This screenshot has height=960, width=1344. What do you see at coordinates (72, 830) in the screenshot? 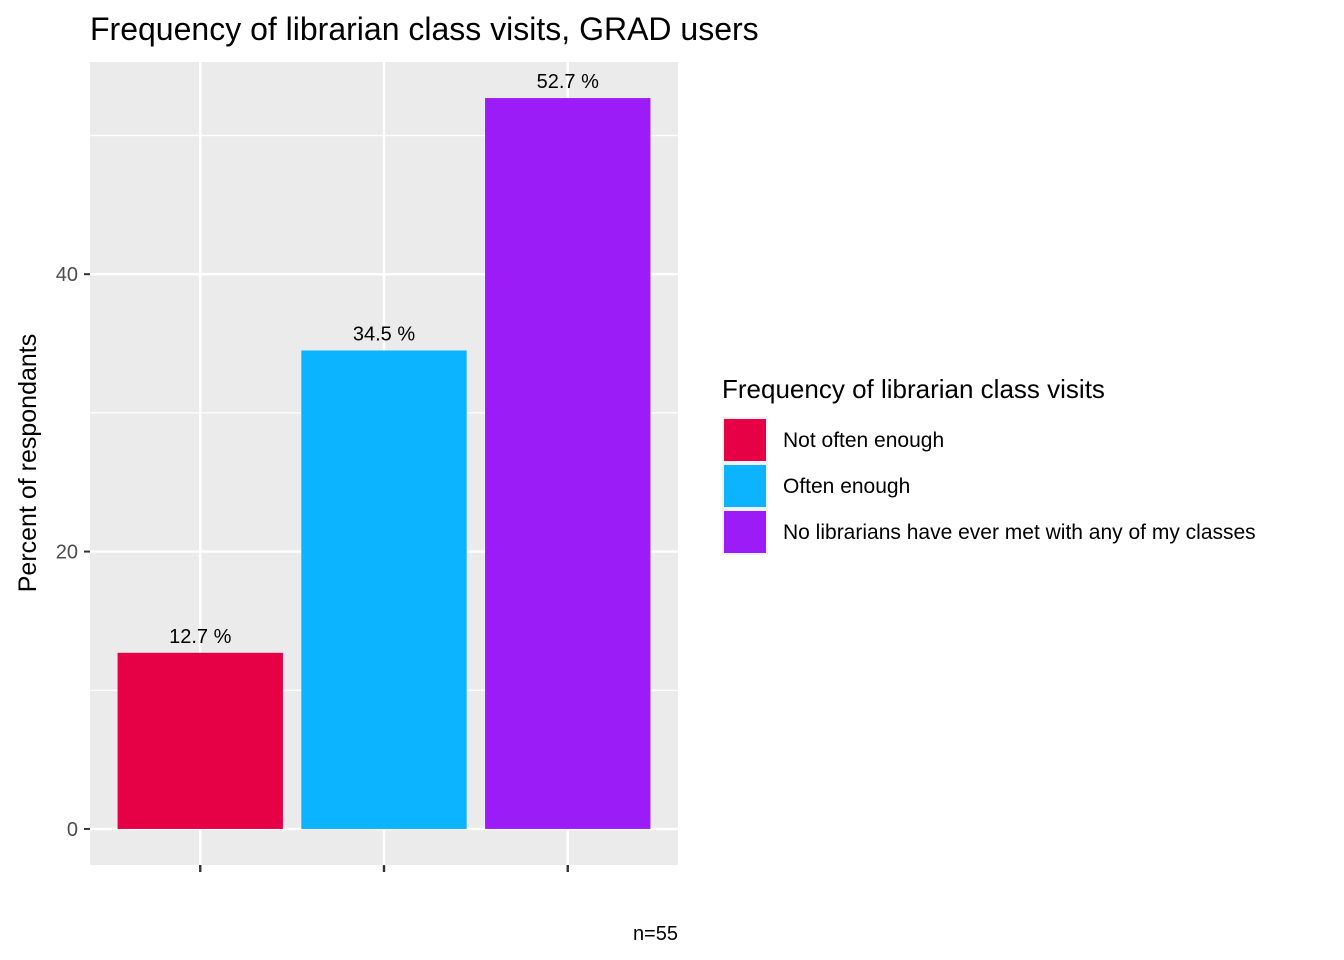
I see `y-tick-label: 0` at bounding box center [72, 830].